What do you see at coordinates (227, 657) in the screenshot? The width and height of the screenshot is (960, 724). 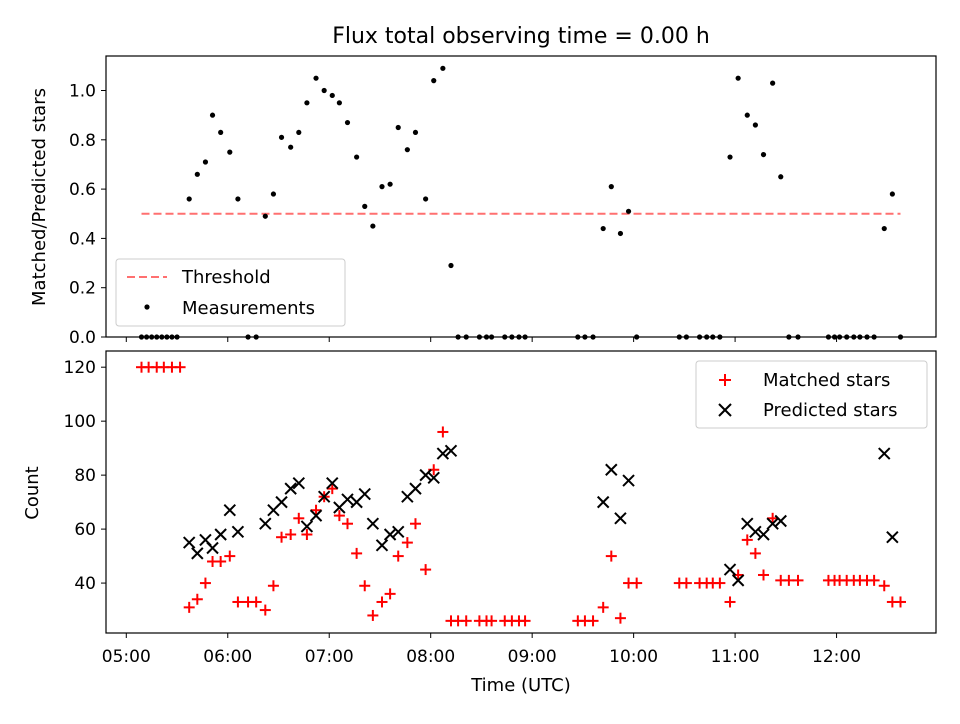 I see `x-tick-label: 06:00` at bounding box center [227, 657].